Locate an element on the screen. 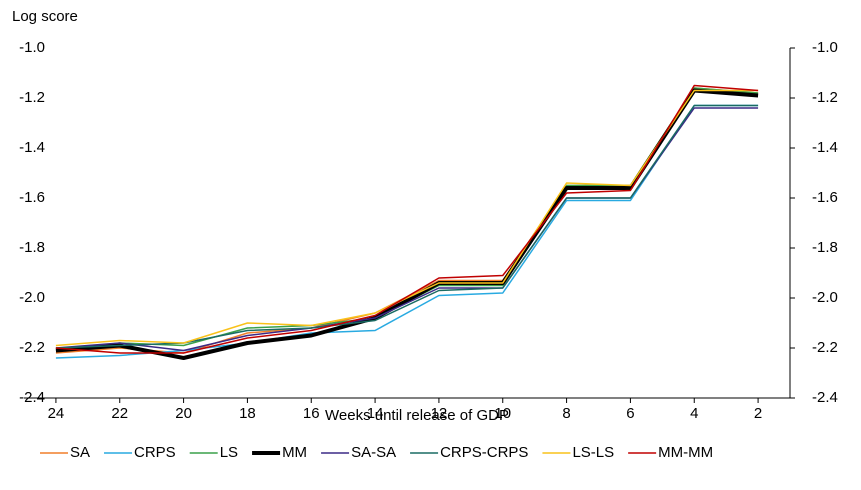 The height and width of the screenshot is (490, 861). legend-label: CRPS is located at coordinates (155, 452).